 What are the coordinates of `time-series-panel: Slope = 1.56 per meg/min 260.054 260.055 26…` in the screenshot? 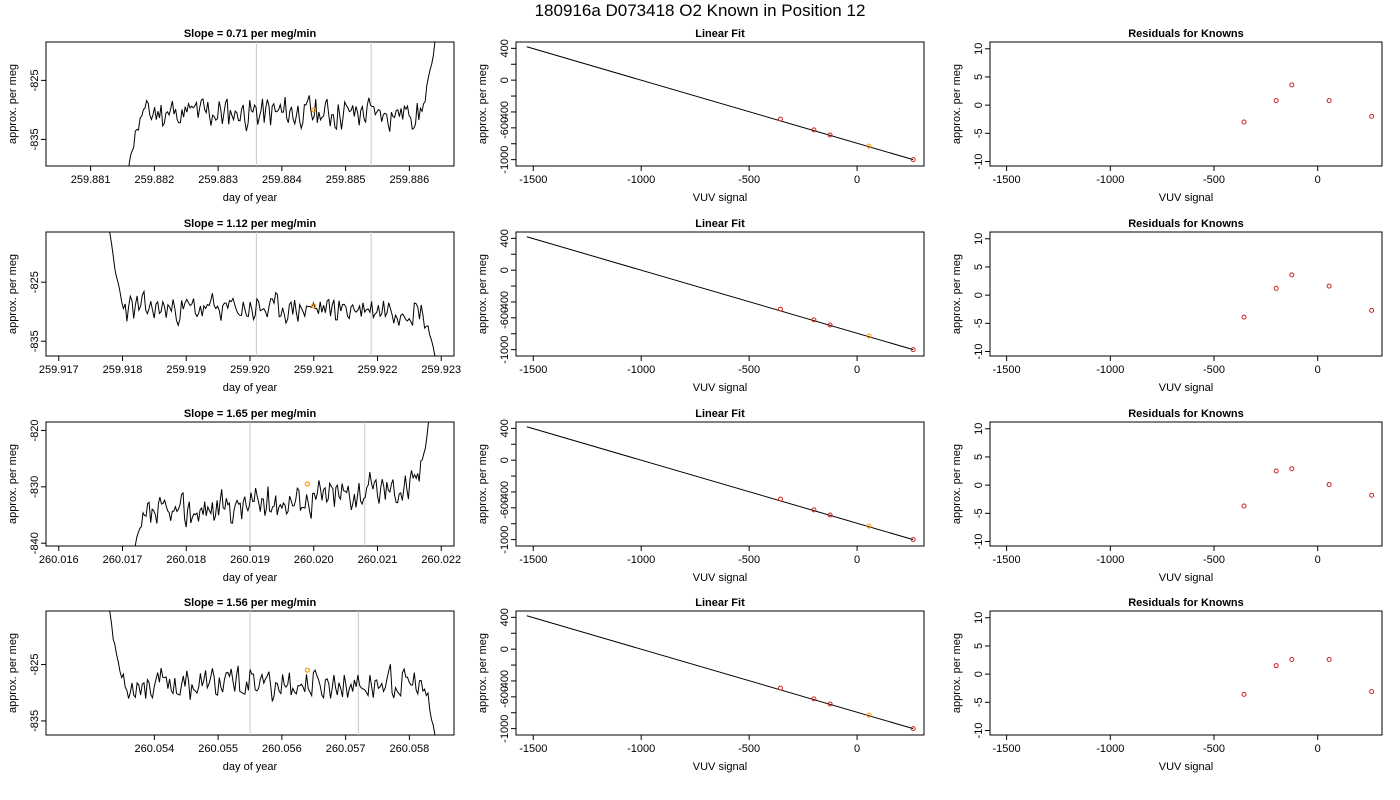 It's located at (231, 685).